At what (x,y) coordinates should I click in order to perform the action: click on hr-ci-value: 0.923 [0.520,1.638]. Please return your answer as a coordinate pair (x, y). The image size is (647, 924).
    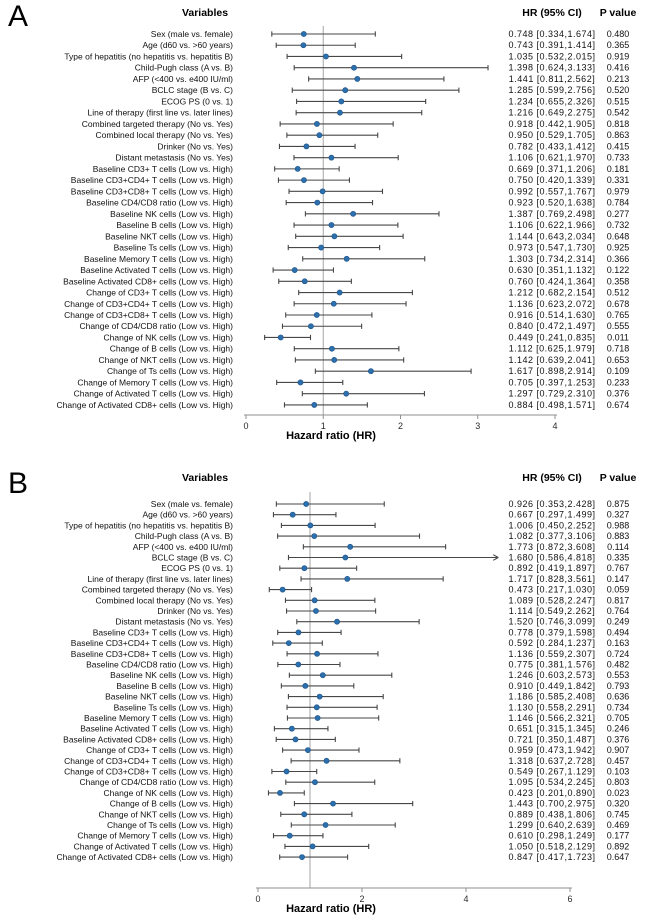
    Looking at the image, I should click on (551, 203).